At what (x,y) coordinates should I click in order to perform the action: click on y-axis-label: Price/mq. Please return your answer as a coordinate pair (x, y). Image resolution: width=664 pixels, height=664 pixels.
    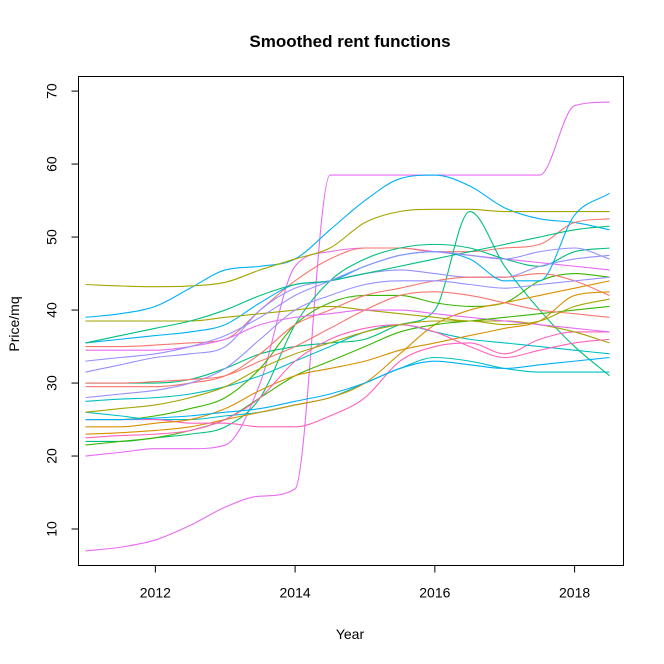
    Looking at the image, I should click on (14, 323).